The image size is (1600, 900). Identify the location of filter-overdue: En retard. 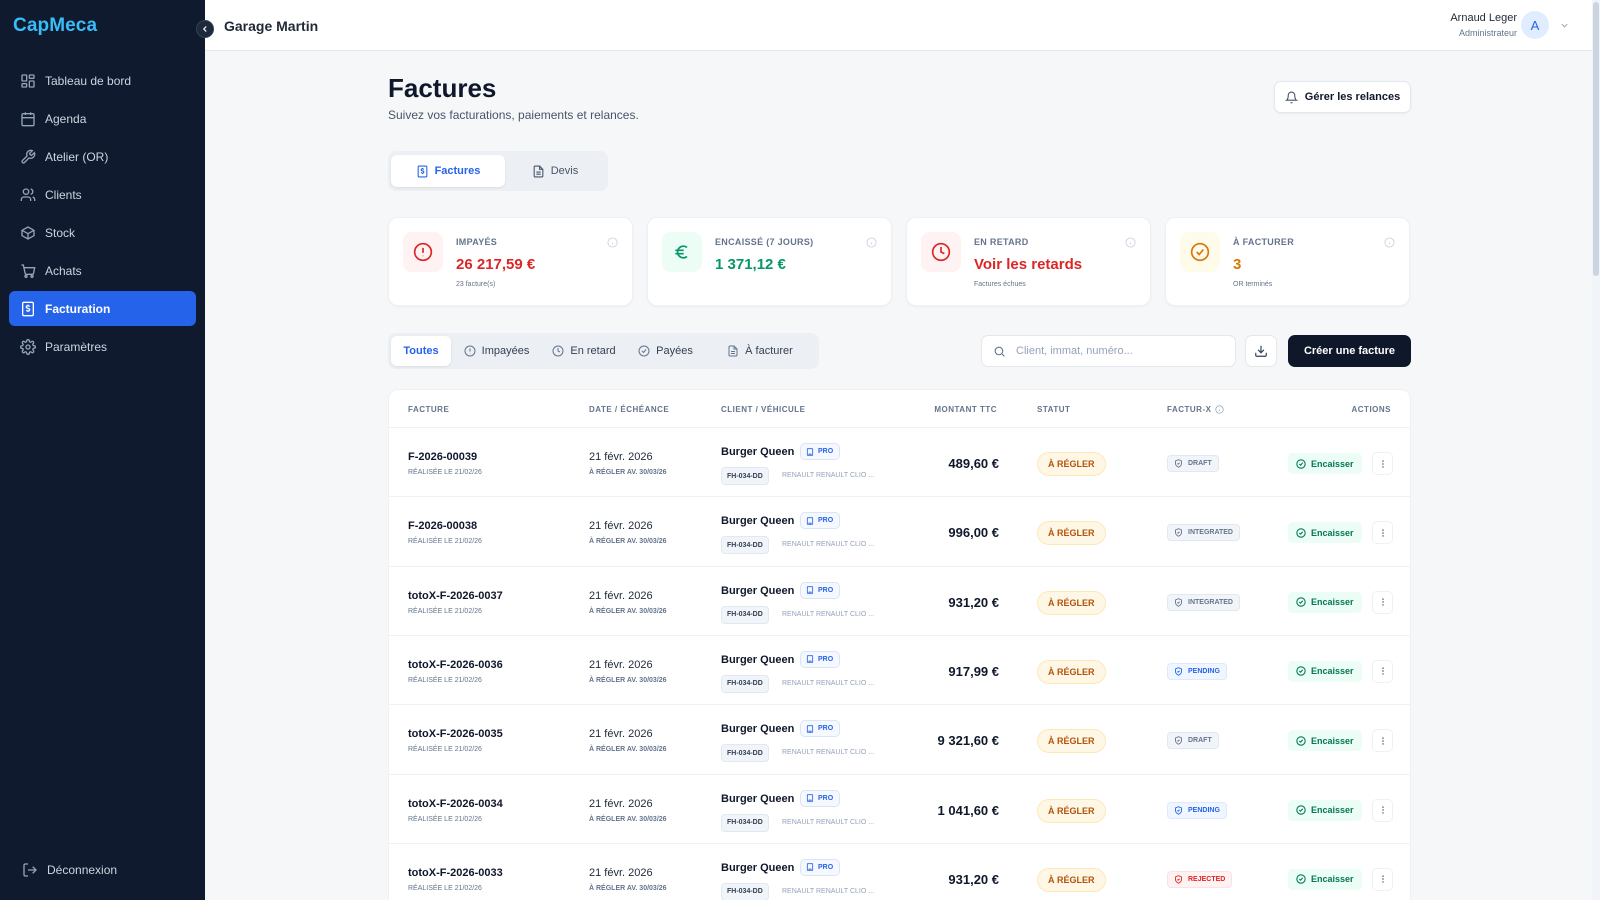
(584, 351).